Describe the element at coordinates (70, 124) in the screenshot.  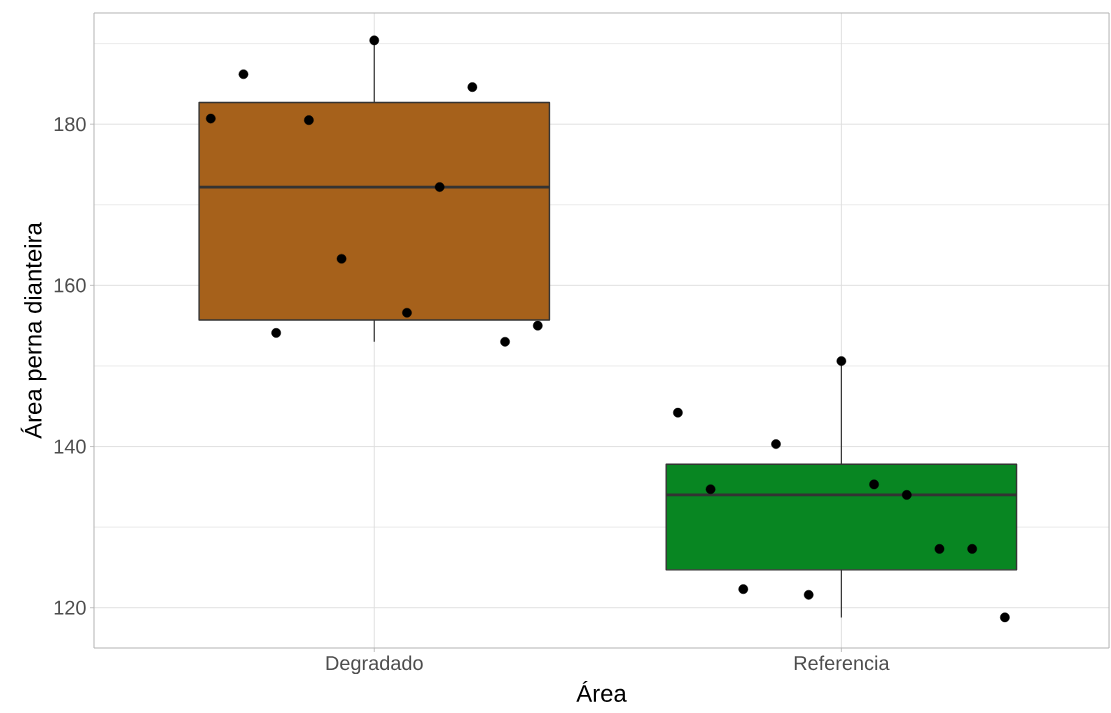
I see `y-tick-label: 180` at that location.